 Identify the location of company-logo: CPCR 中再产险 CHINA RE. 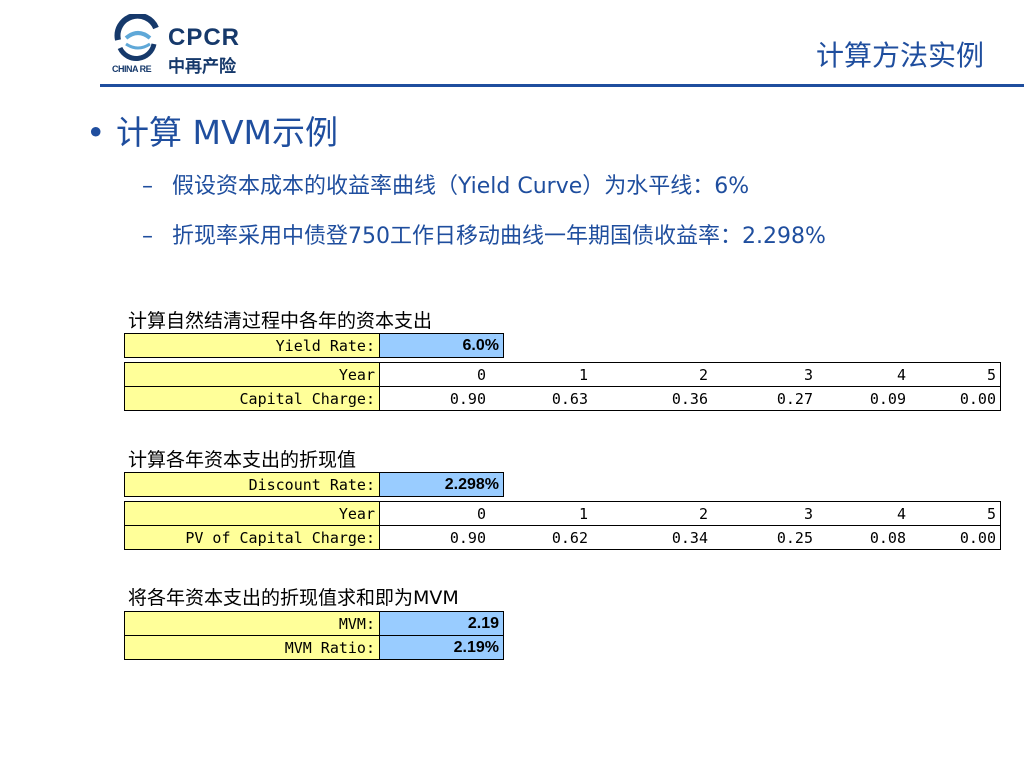
(190, 45).